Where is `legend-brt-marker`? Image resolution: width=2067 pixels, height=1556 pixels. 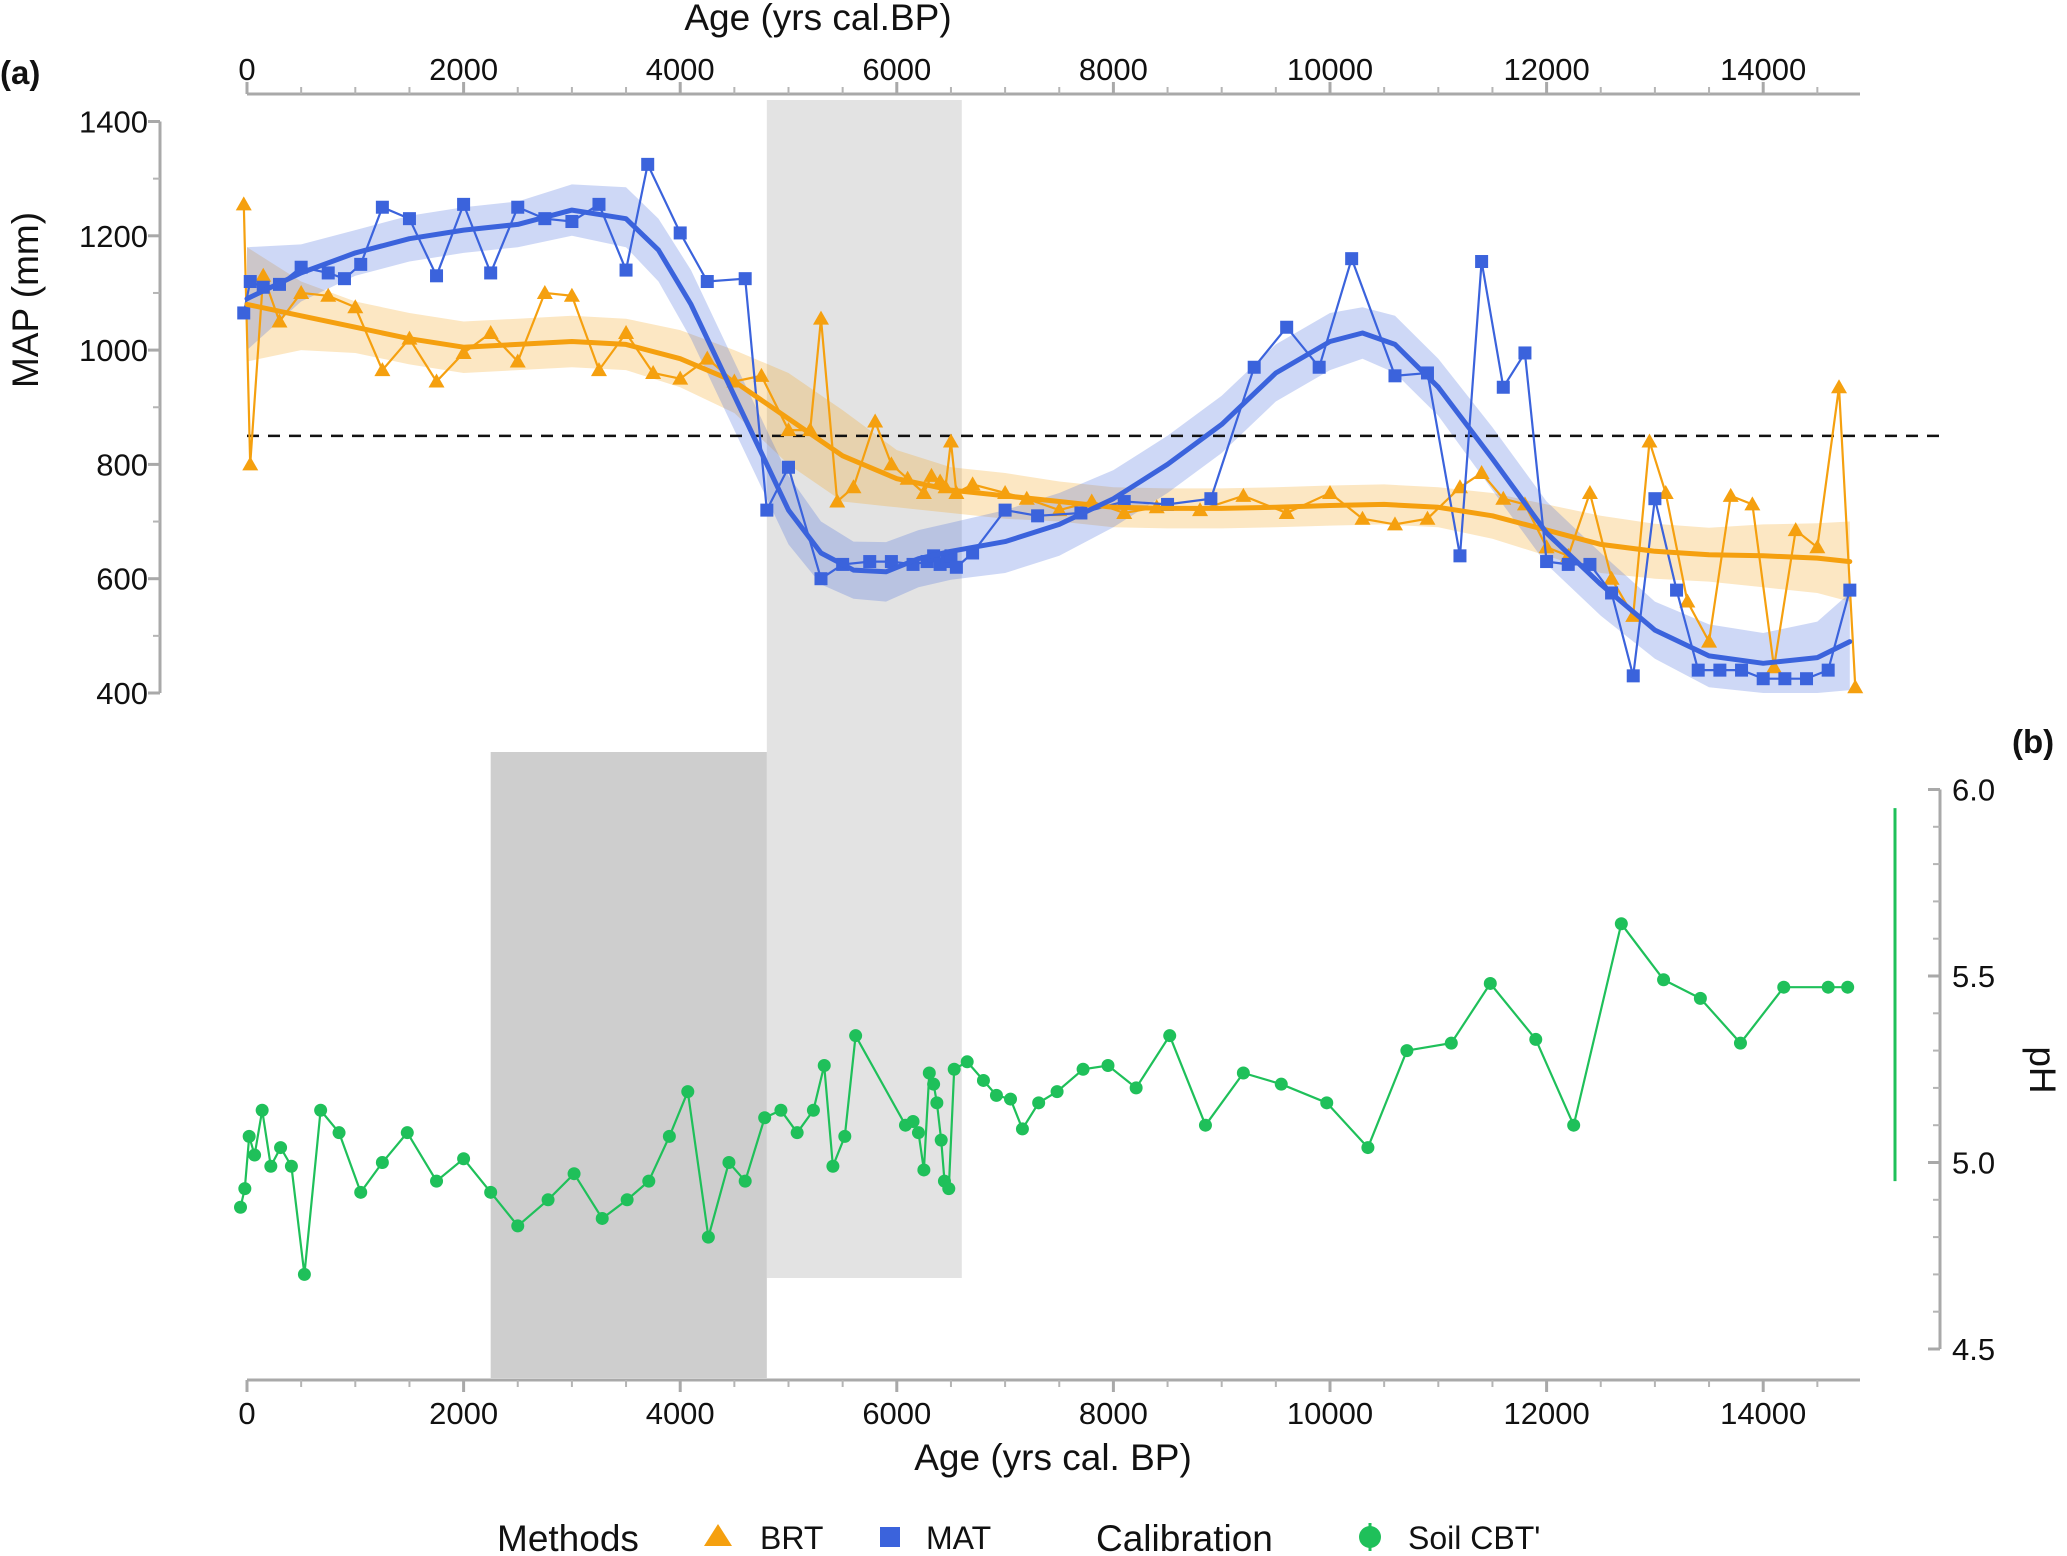 legend-brt-marker is located at coordinates (718, 1535).